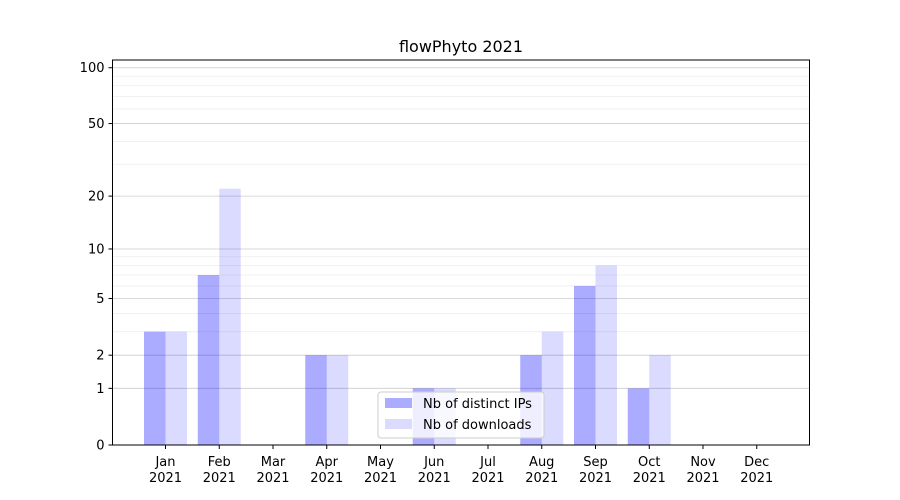 The height and width of the screenshot is (500, 900). I want to click on y-tick-label: 1, so click(100, 389).